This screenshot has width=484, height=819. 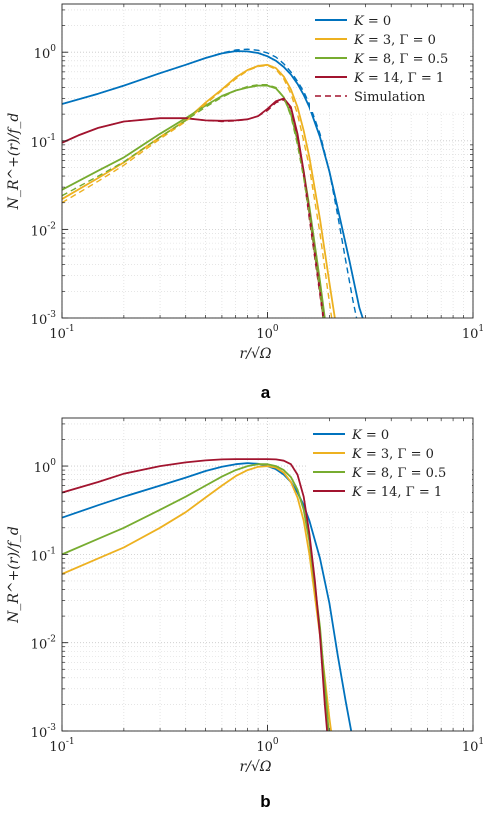 What do you see at coordinates (265, 801) in the screenshot?
I see `panel-label-b: b` at bounding box center [265, 801].